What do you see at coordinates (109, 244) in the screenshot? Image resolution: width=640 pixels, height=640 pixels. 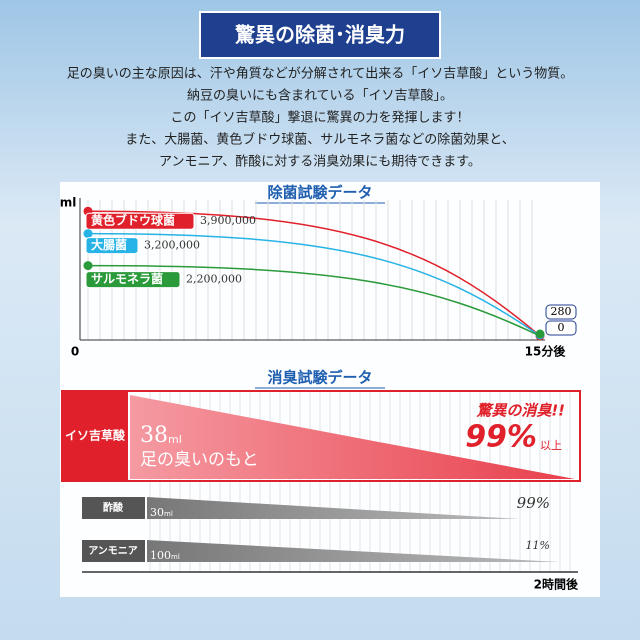 I see `legend-label: 大腸菌` at bounding box center [109, 244].